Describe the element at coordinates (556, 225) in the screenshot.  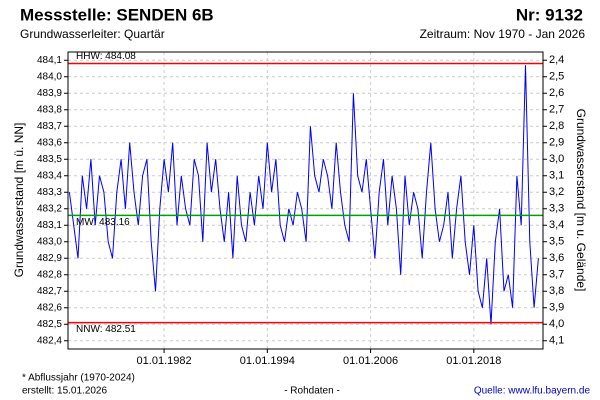
I see `y2-tick-label: 3,4` at that location.